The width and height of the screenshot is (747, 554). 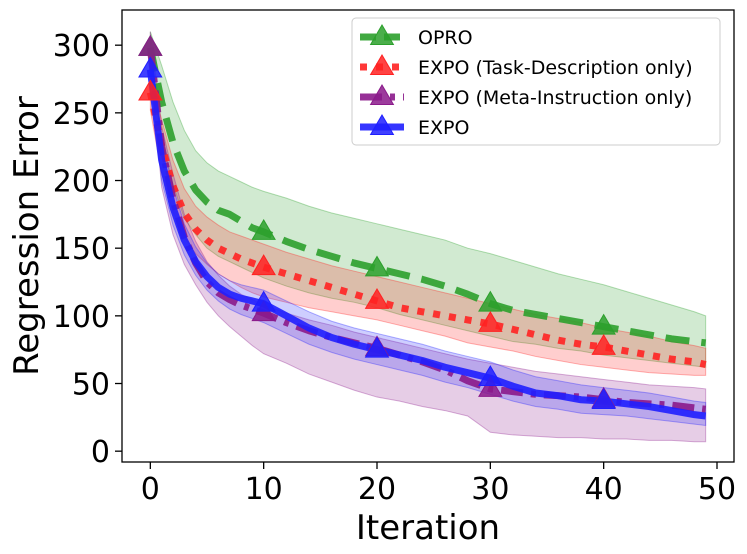 What do you see at coordinates (428, 528) in the screenshot?
I see `x-axis-label: Iteration` at bounding box center [428, 528].